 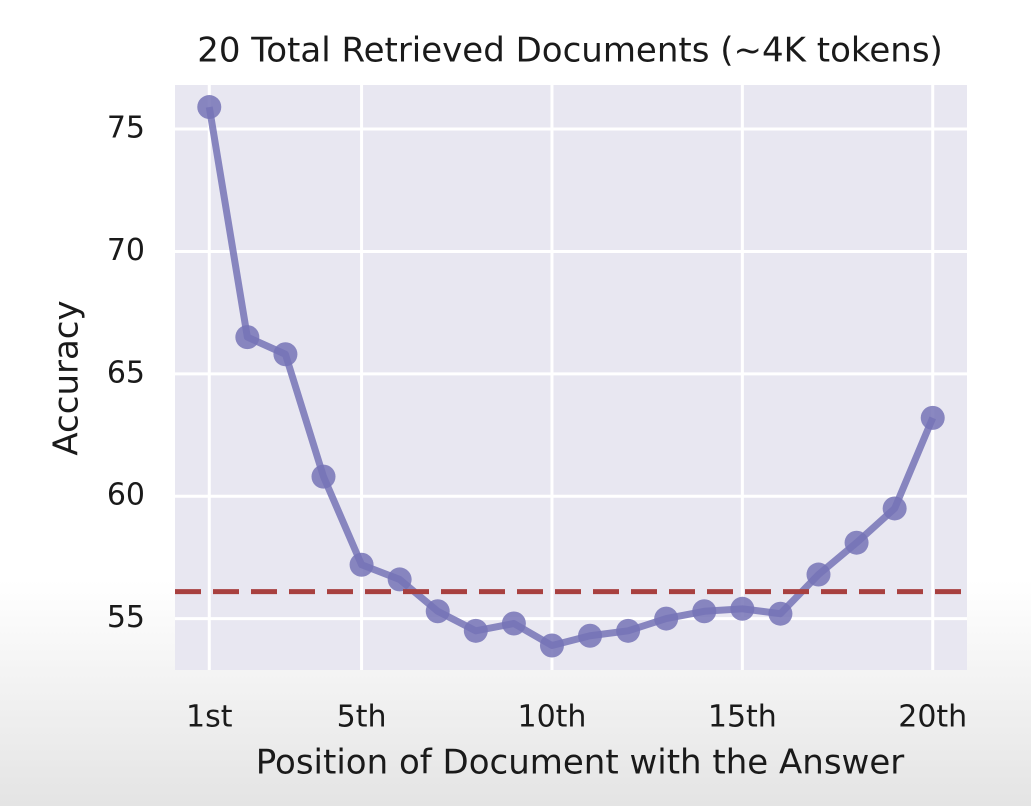 I want to click on y-tick-label: 65, so click(x=126, y=372).